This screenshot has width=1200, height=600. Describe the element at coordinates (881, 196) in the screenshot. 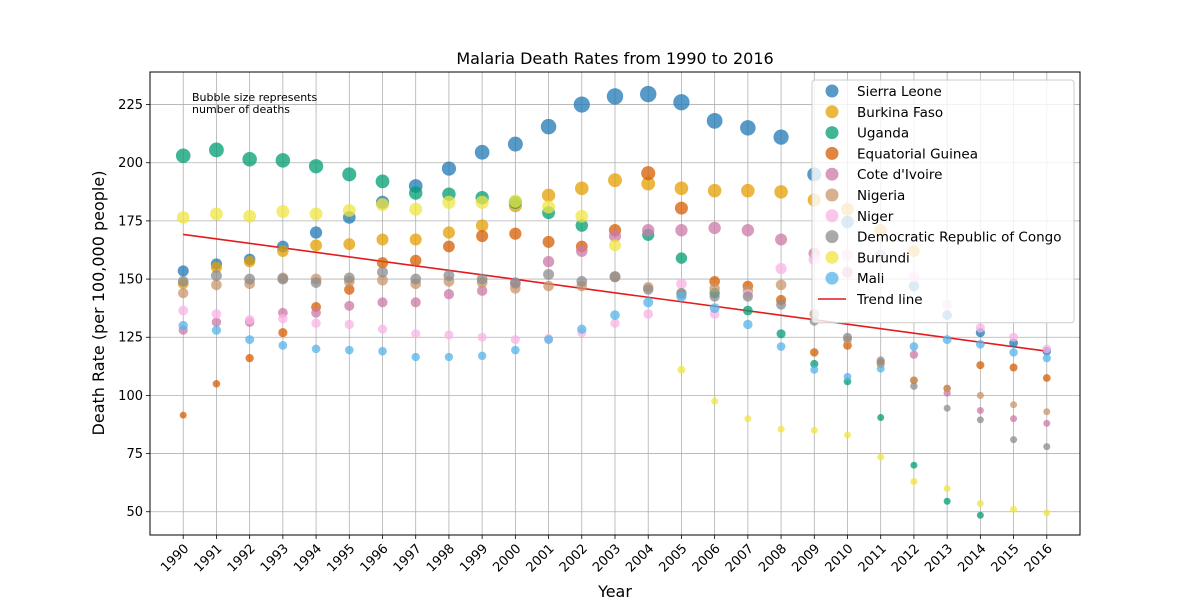

I see `legend-label: Nigeria` at that location.